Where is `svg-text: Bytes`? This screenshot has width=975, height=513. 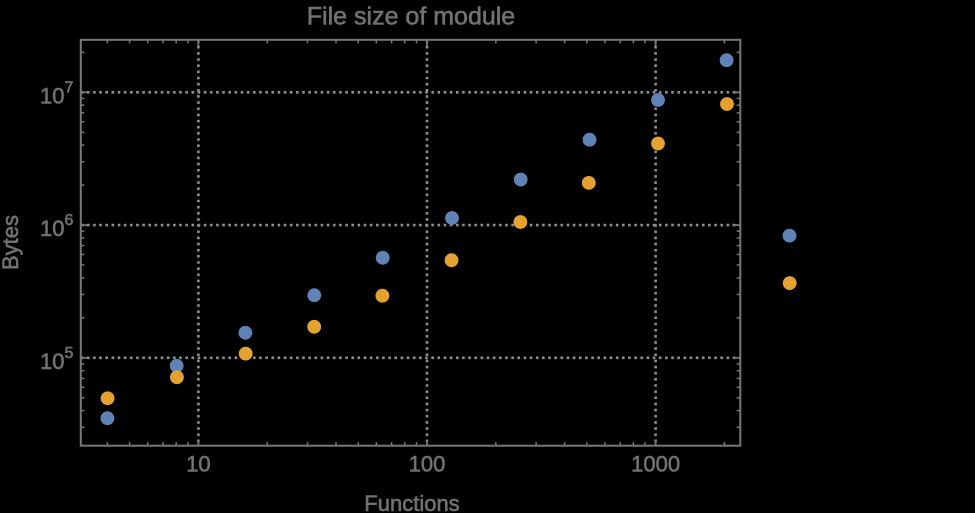
svg-text: Bytes is located at coordinates (11, 242).